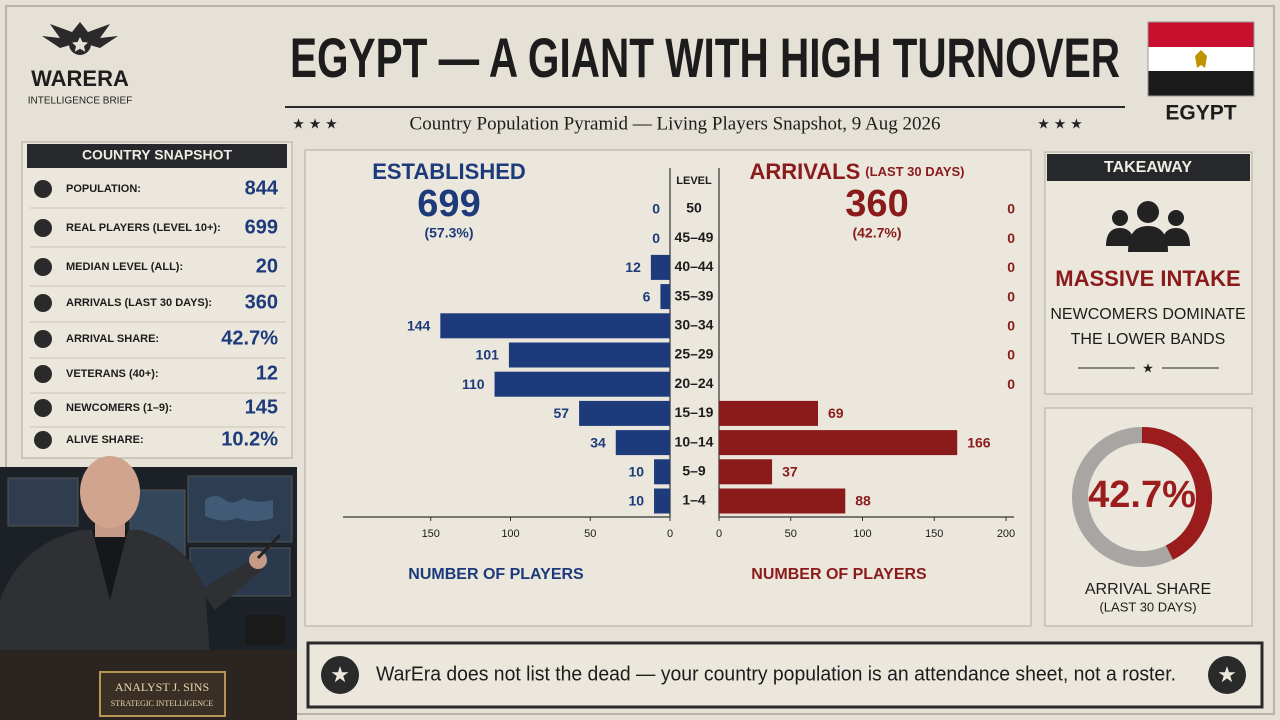 This screenshot has width=1280, height=720. Describe the element at coordinates (448, 204) in the screenshot. I see `series-total: 699` at that location.